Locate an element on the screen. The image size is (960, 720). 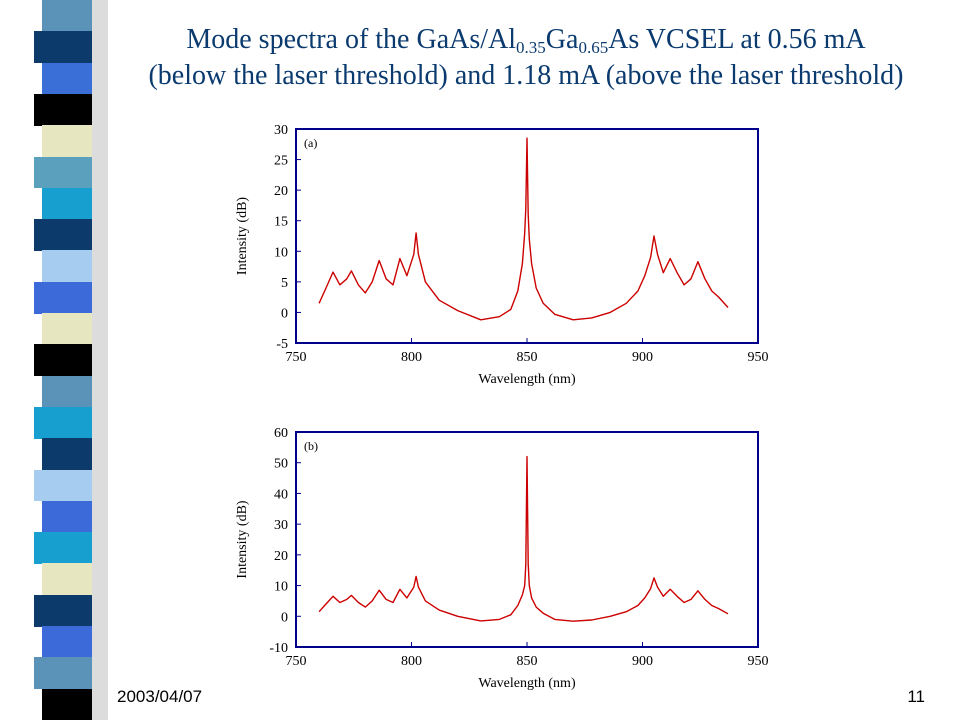
y-tick-label: -10 is located at coordinates (278, 648).